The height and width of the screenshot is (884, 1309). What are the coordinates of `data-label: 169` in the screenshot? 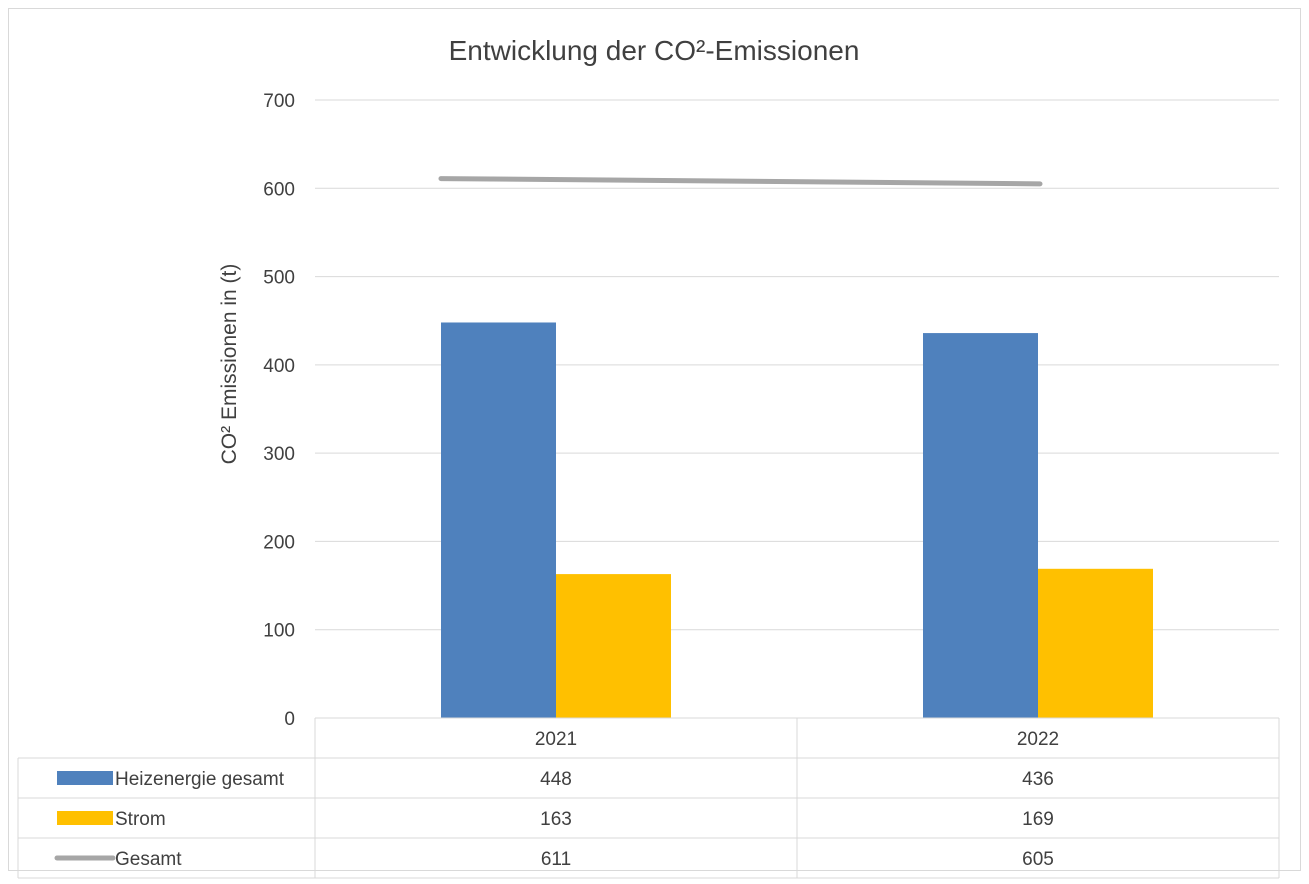 It's located at (1038, 819).